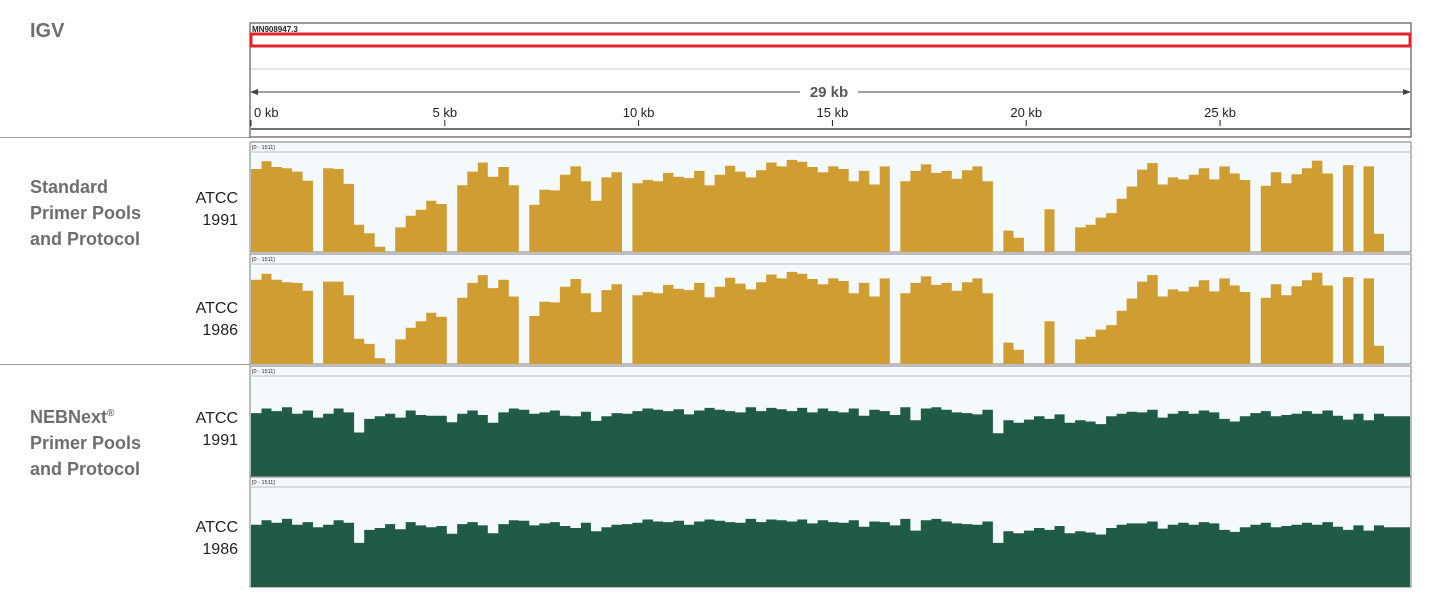 The image size is (1429, 611). What do you see at coordinates (220, 220) in the screenshot?
I see `sample-label-1-line2: 1991` at bounding box center [220, 220].